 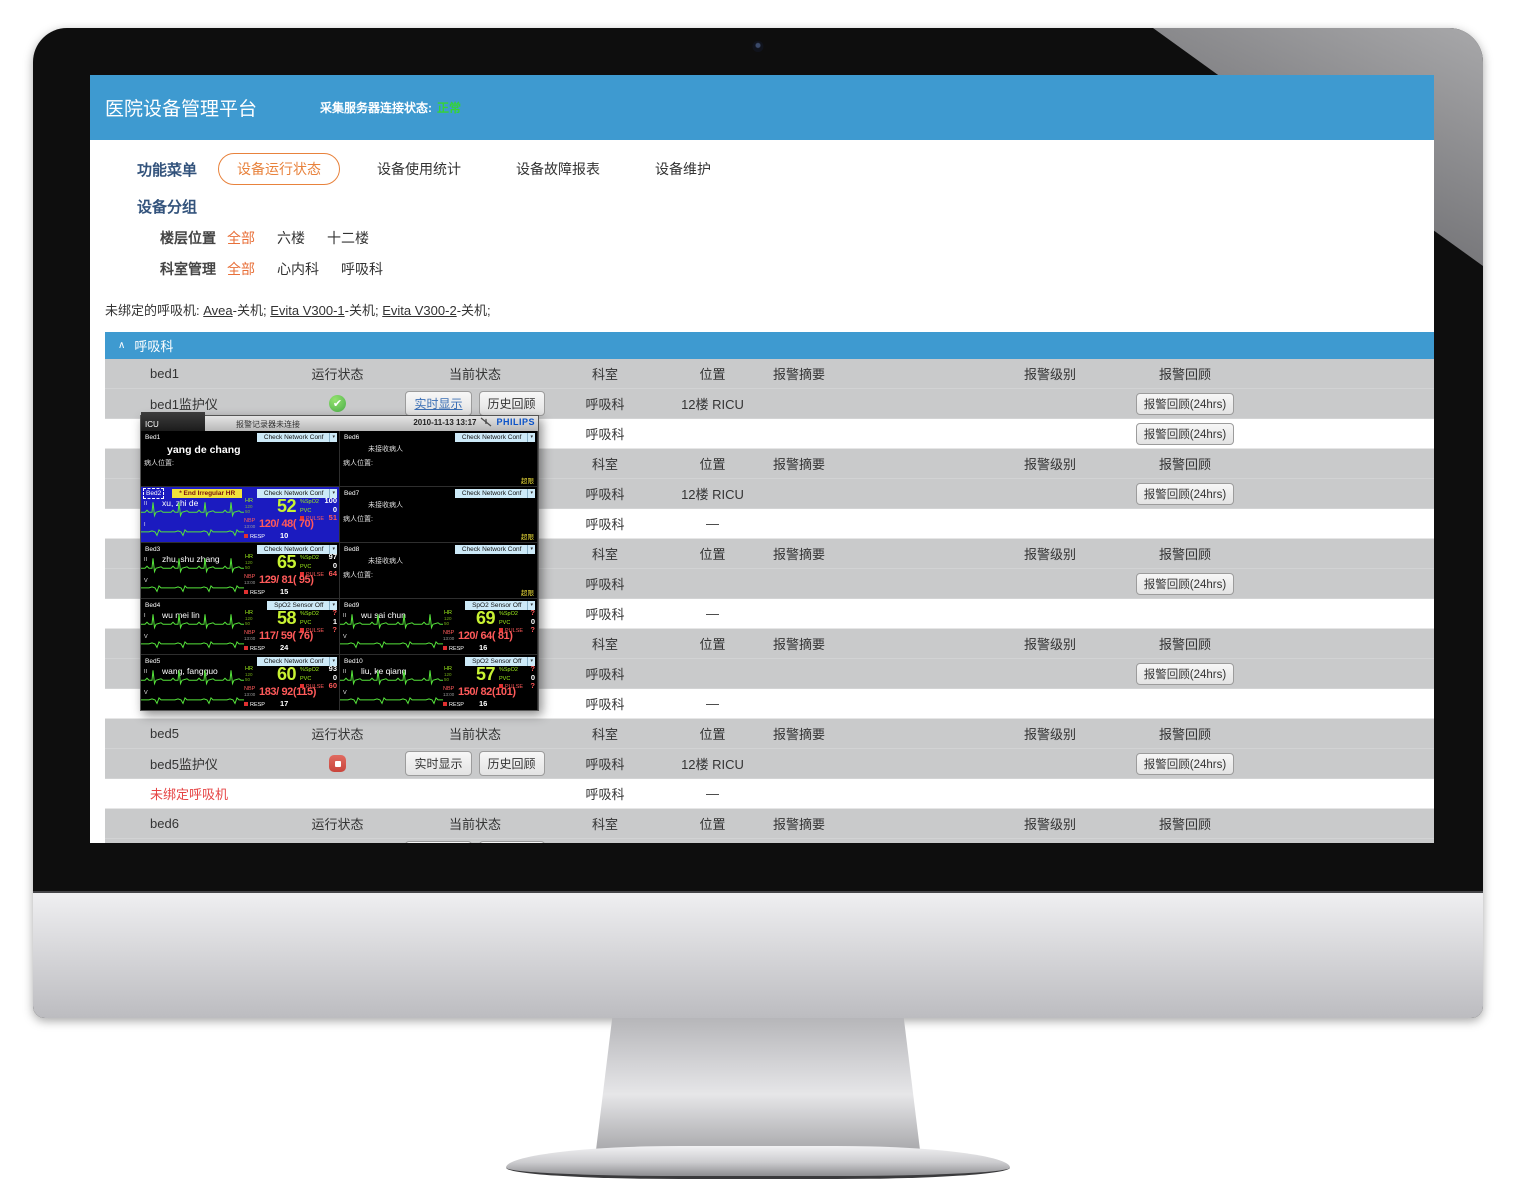 I want to click on nav-menu-title: 功能菜单, so click(x=167, y=170).